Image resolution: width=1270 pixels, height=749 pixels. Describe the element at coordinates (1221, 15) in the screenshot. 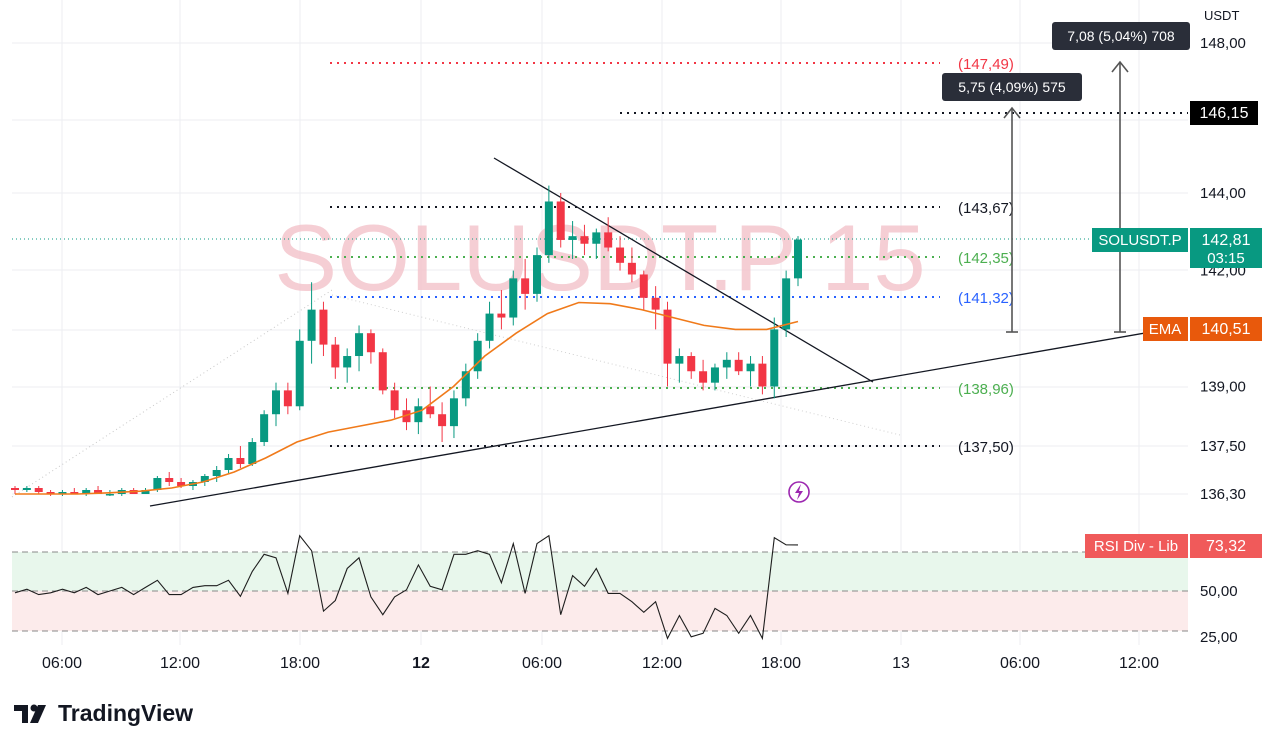

I see `currency-label: USDT` at that location.